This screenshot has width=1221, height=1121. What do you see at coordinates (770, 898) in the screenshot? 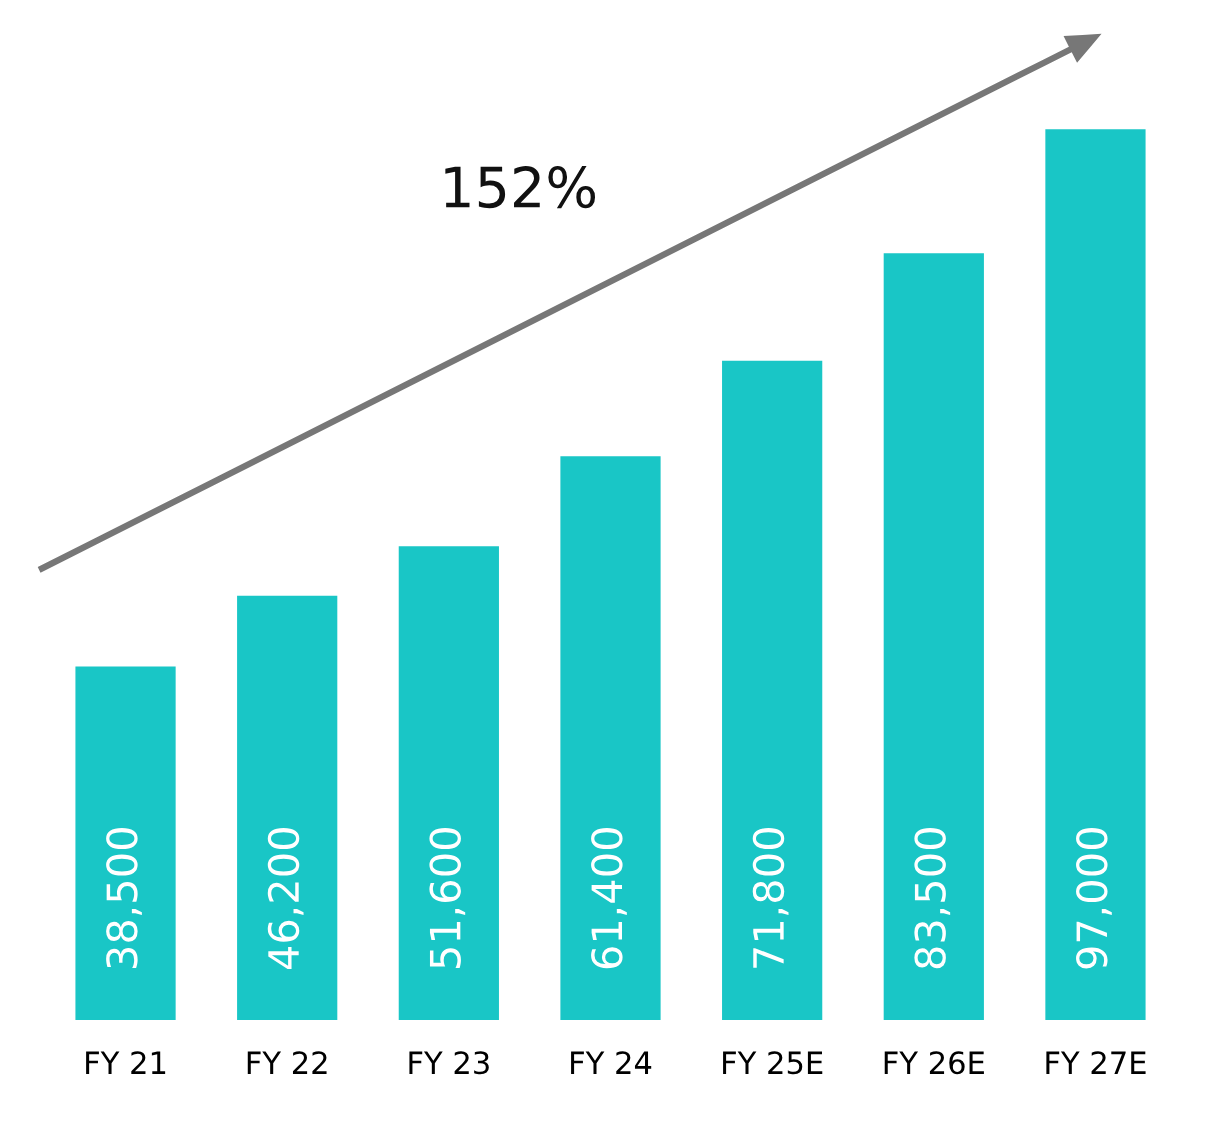
I see `data-label: 71,800` at bounding box center [770, 898].